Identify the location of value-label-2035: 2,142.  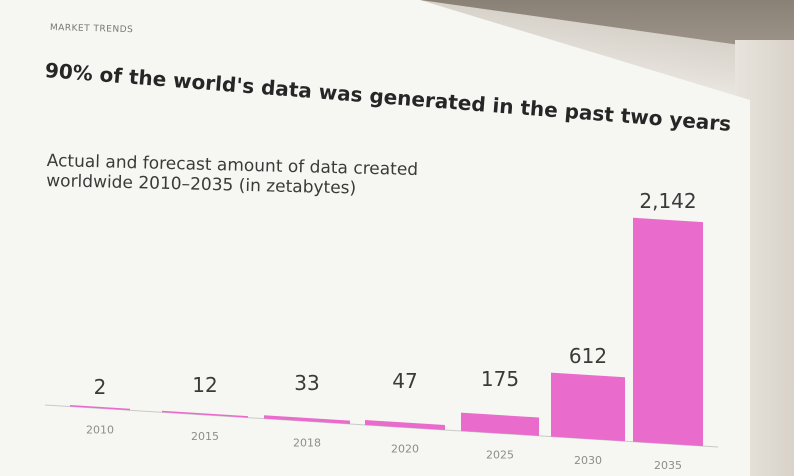
(667, 201).